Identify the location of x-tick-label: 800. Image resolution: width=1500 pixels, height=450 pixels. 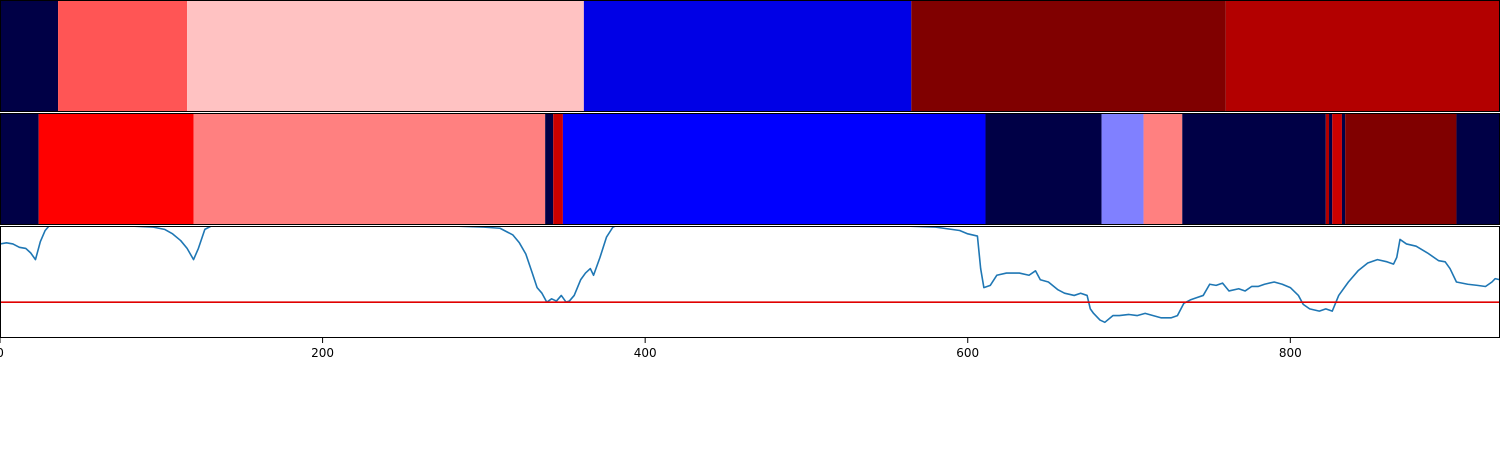
(1290, 353).